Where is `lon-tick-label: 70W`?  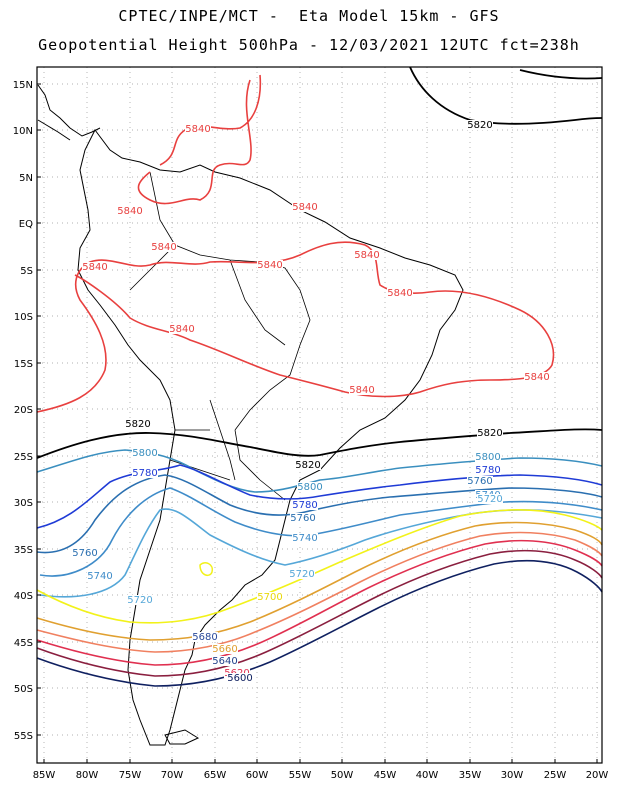 lon-tick-label: 70W is located at coordinates (172, 775).